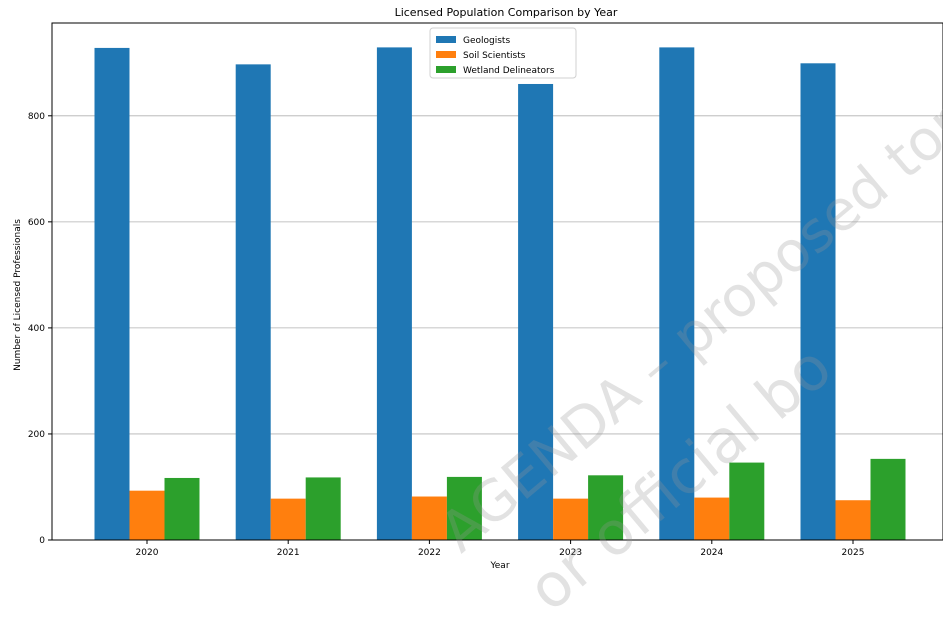 This screenshot has height=625, width=943. Describe the element at coordinates (36, 329) in the screenshot. I see `y-tick-label: 400` at that location.